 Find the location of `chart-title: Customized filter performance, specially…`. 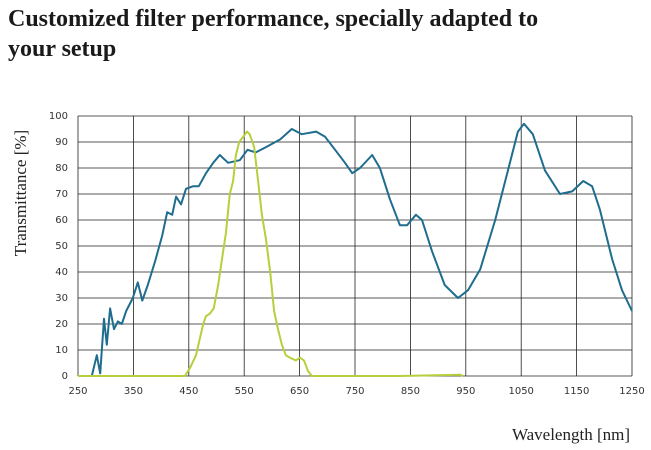

chart-title: Customized filter performance, specially… is located at coordinates (273, 34).